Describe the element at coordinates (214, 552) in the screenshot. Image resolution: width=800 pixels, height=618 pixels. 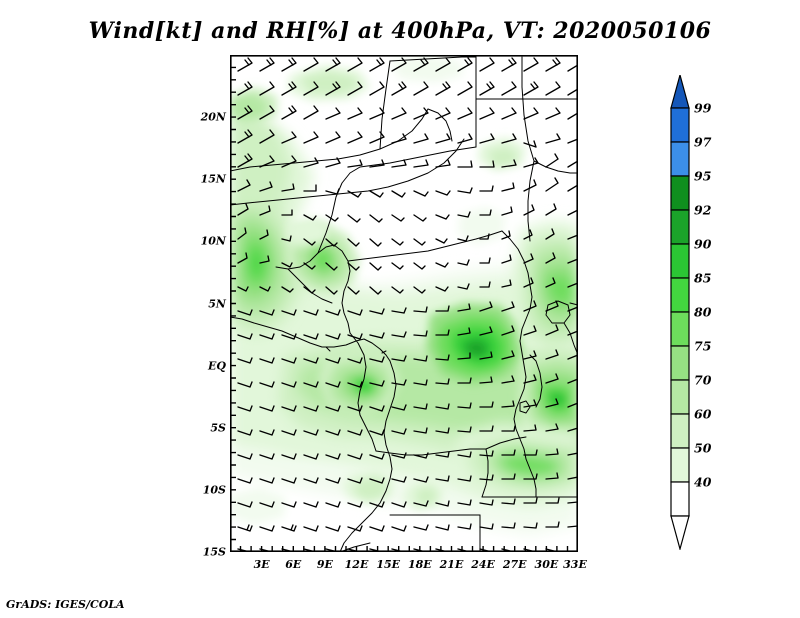
I see `lat-tick-label-15s: 15S` at that location.